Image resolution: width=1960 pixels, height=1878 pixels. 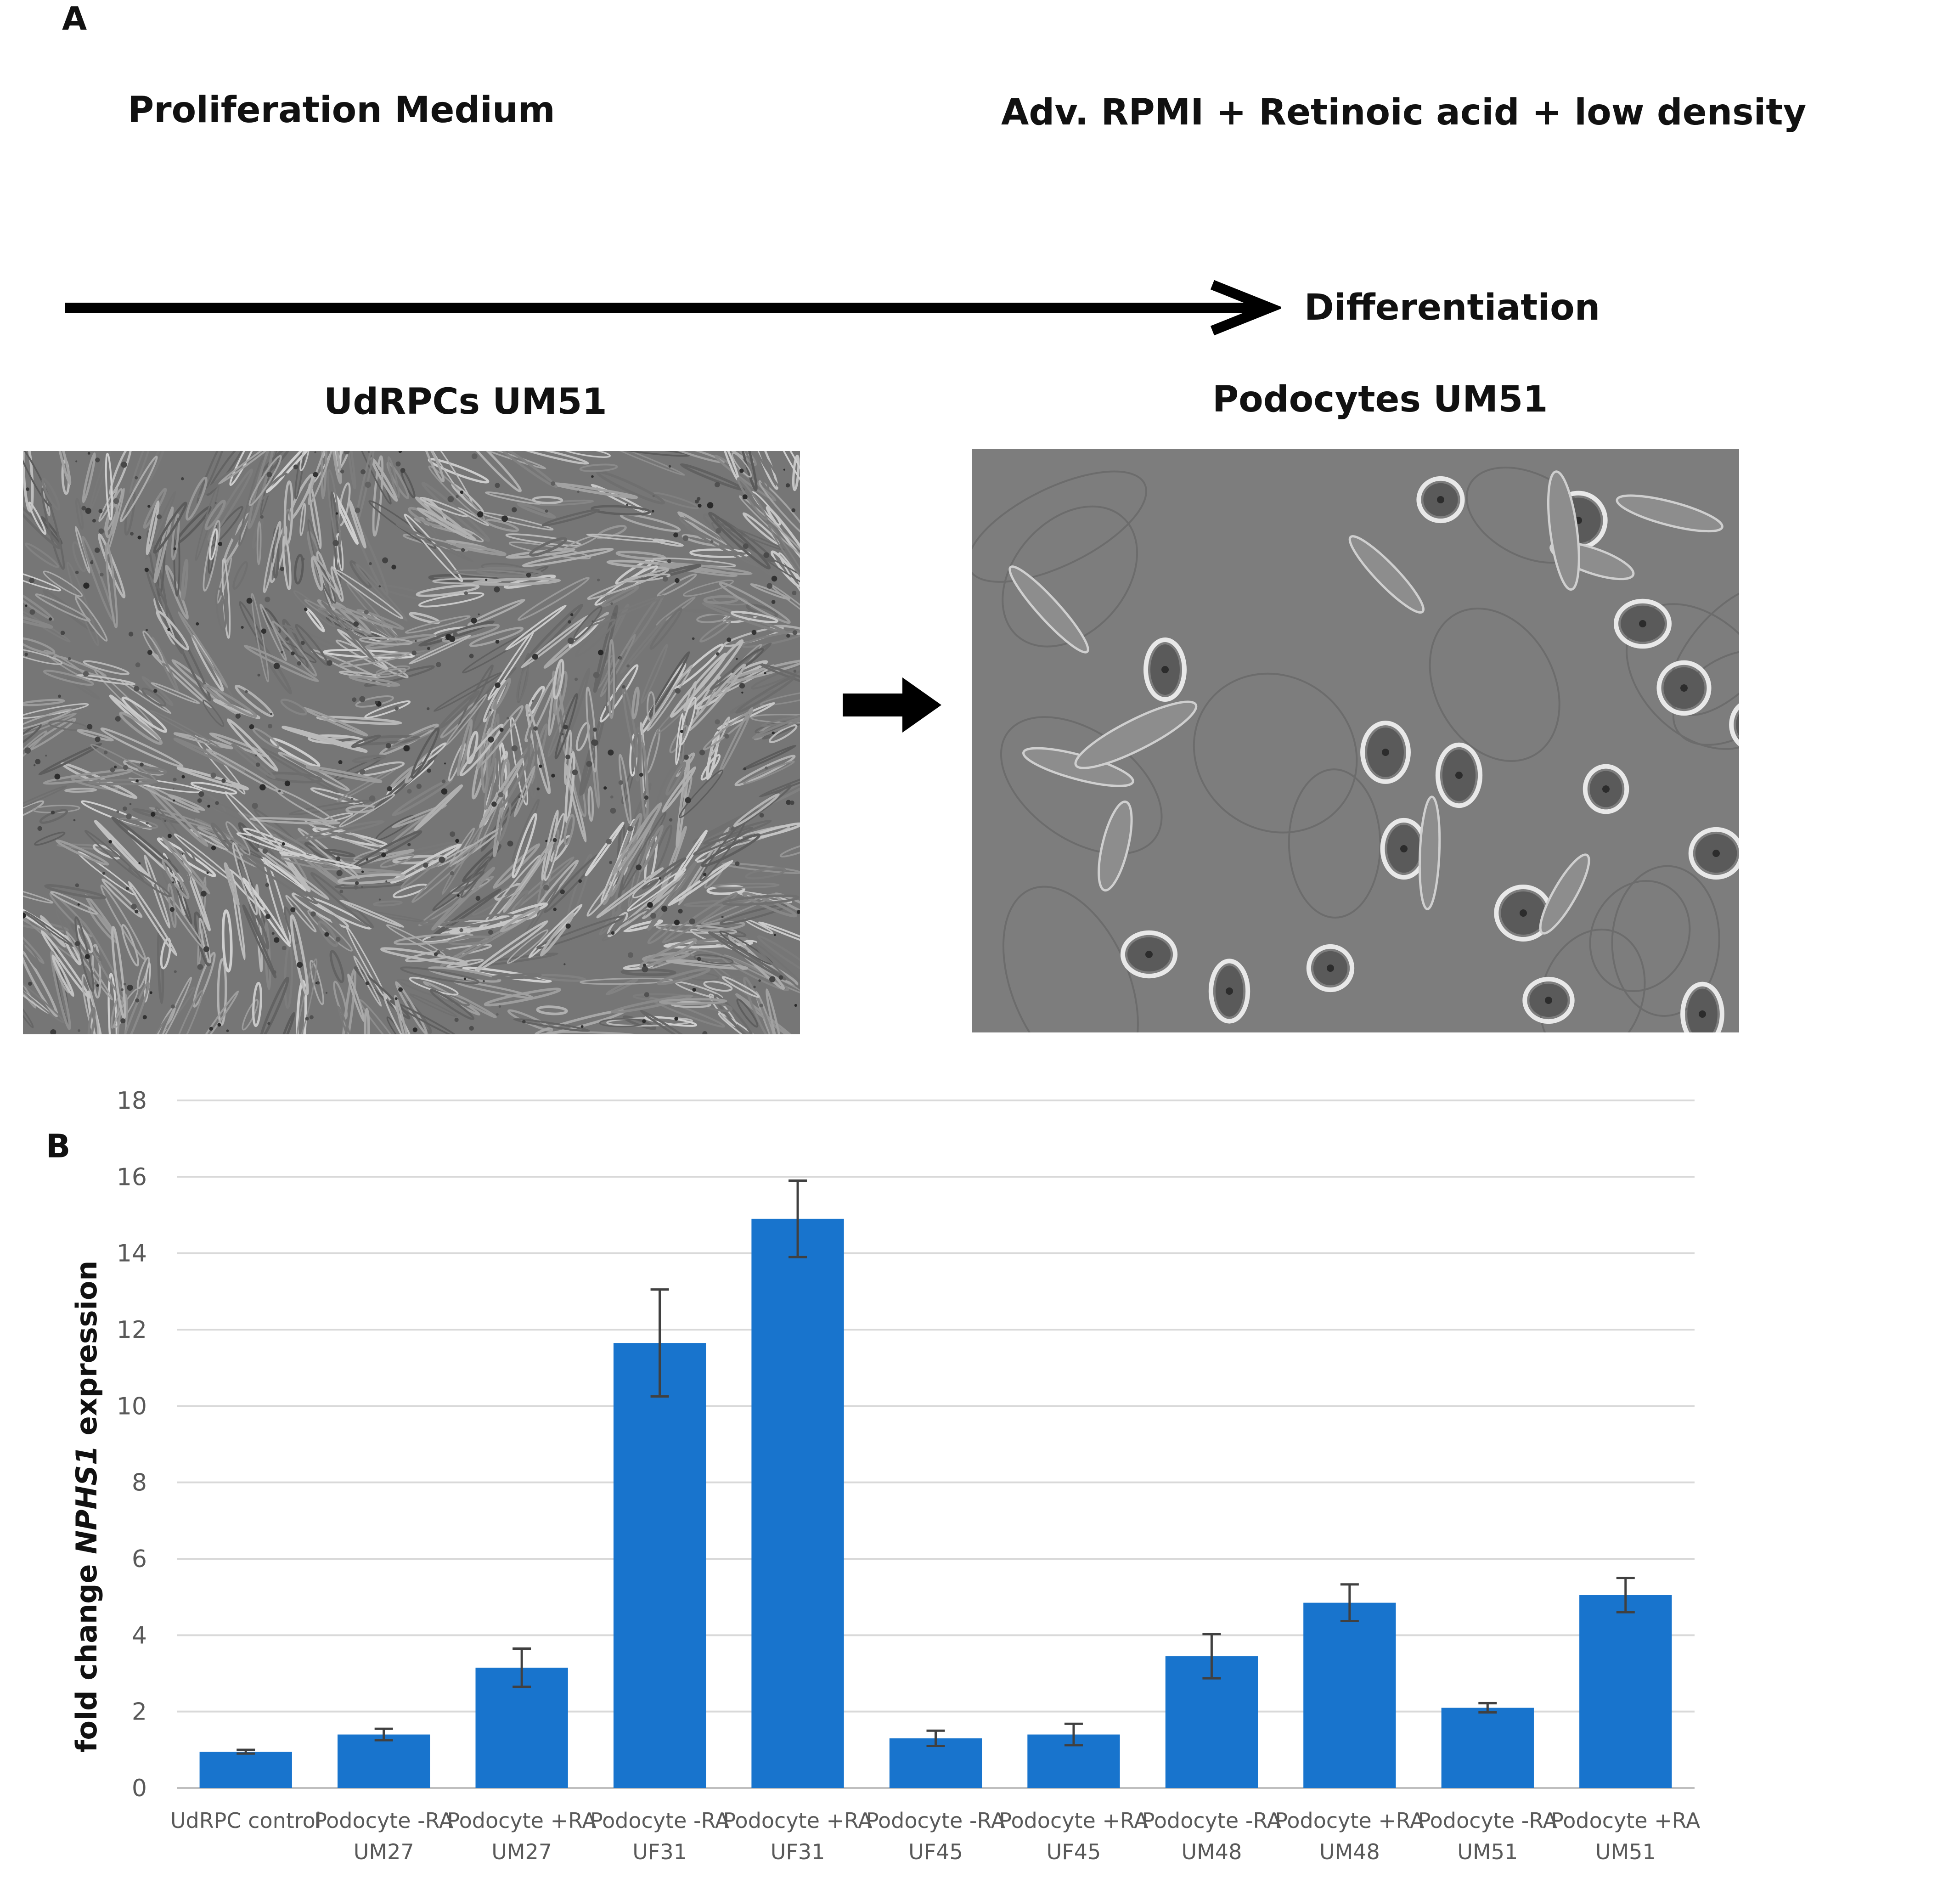 What do you see at coordinates (139, 1483) in the screenshot?
I see `y-tick-label: 8` at bounding box center [139, 1483].